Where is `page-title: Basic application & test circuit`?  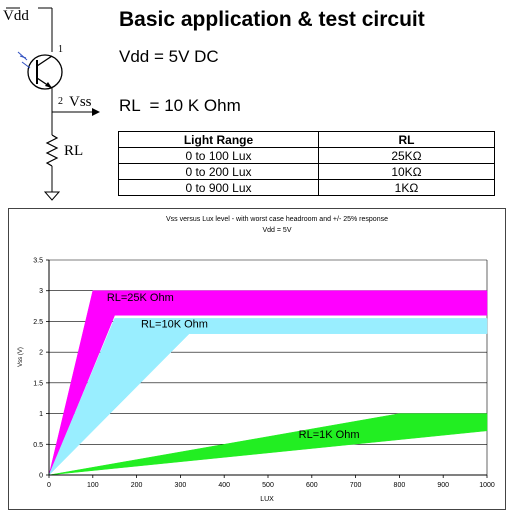
page-title: Basic application & test circuit is located at coordinates (272, 19).